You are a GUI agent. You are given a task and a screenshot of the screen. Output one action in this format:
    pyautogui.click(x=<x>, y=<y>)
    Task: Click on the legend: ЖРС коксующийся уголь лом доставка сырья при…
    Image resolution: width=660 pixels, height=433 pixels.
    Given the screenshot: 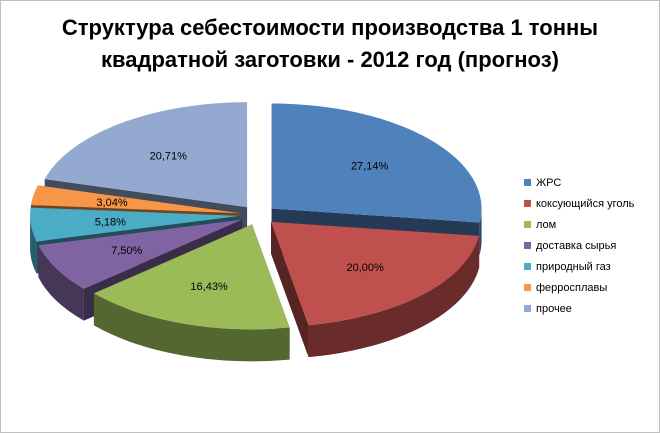 What is the action you would take?
    pyautogui.click(x=579, y=245)
    